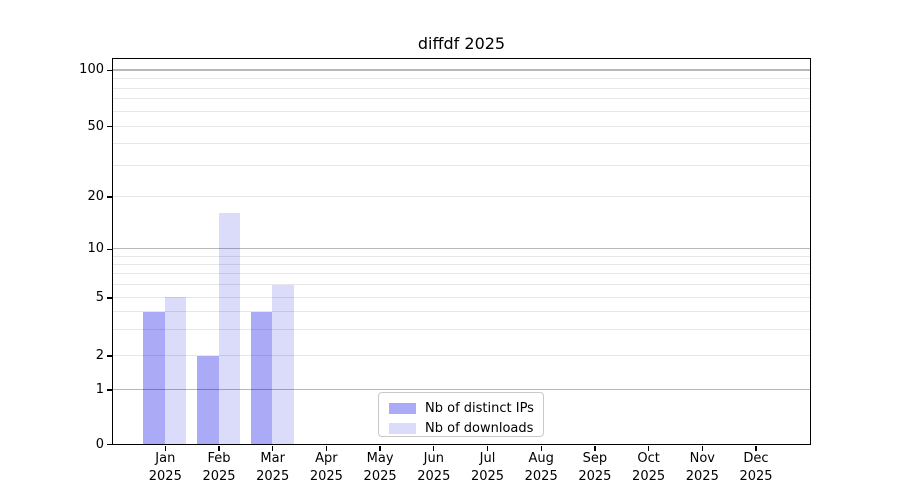 This screenshot has width=900, height=500. I want to click on x-tick-mar, so click(273, 448).